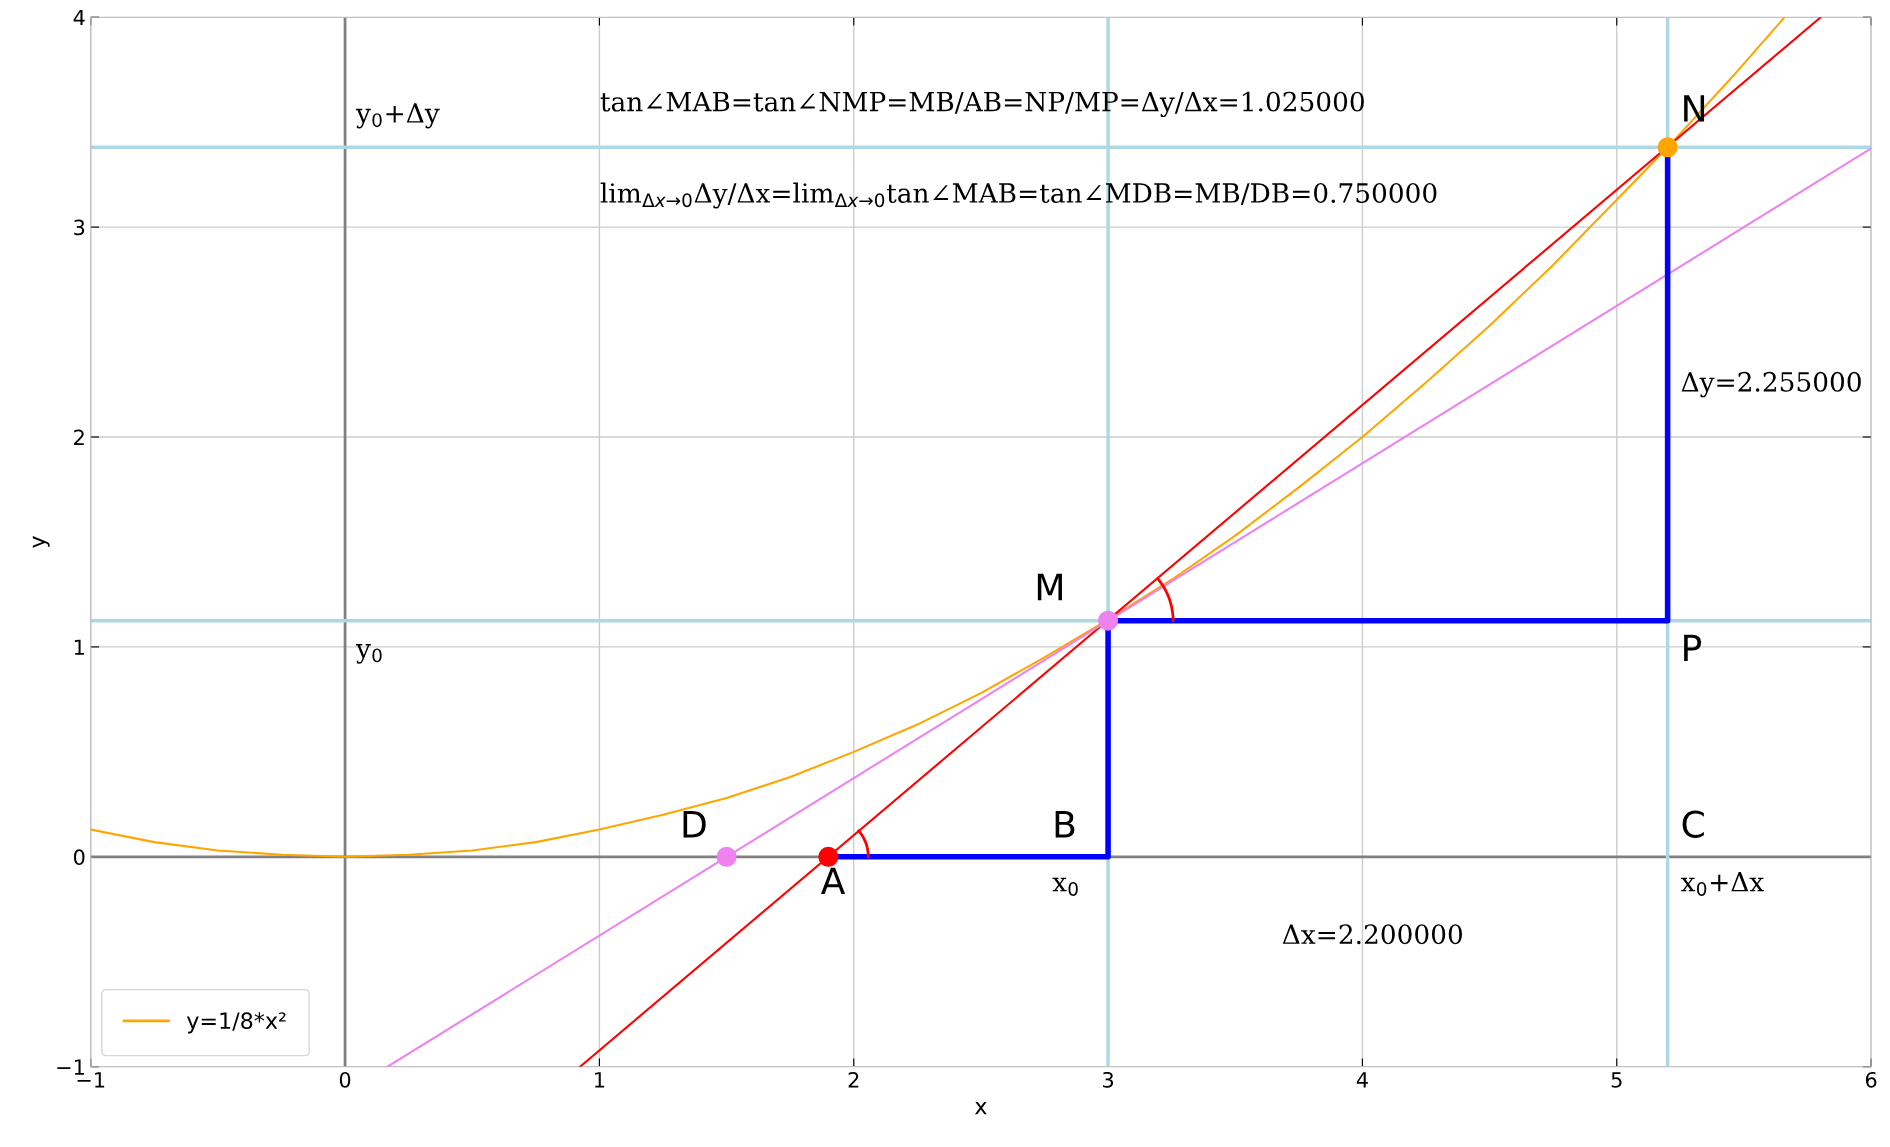 The width and height of the screenshot is (1890, 1147). What do you see at coordinates (1616, 1080) in the screenshot?
I see `x-tick-label: 5` at bounding box center [1616, 1080].